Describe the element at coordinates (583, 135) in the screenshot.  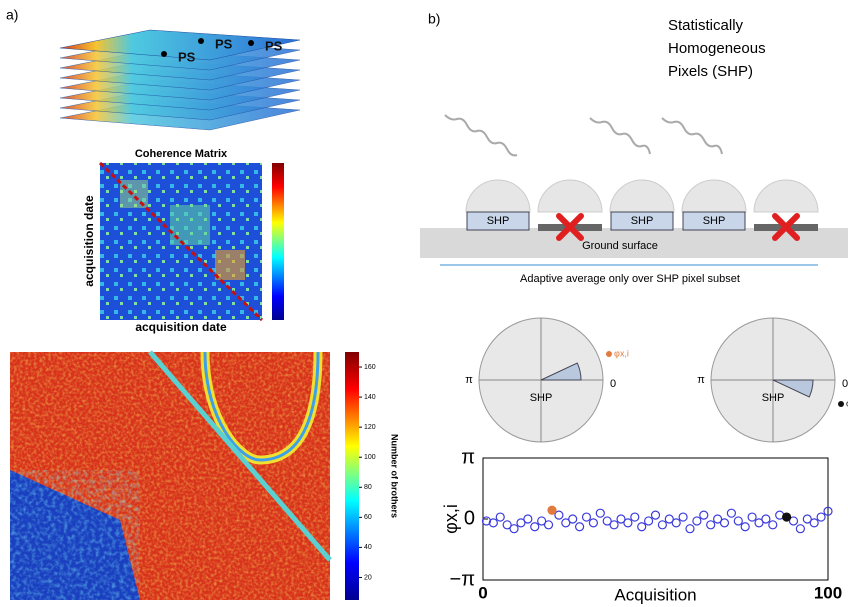
I see `waves` at that location.